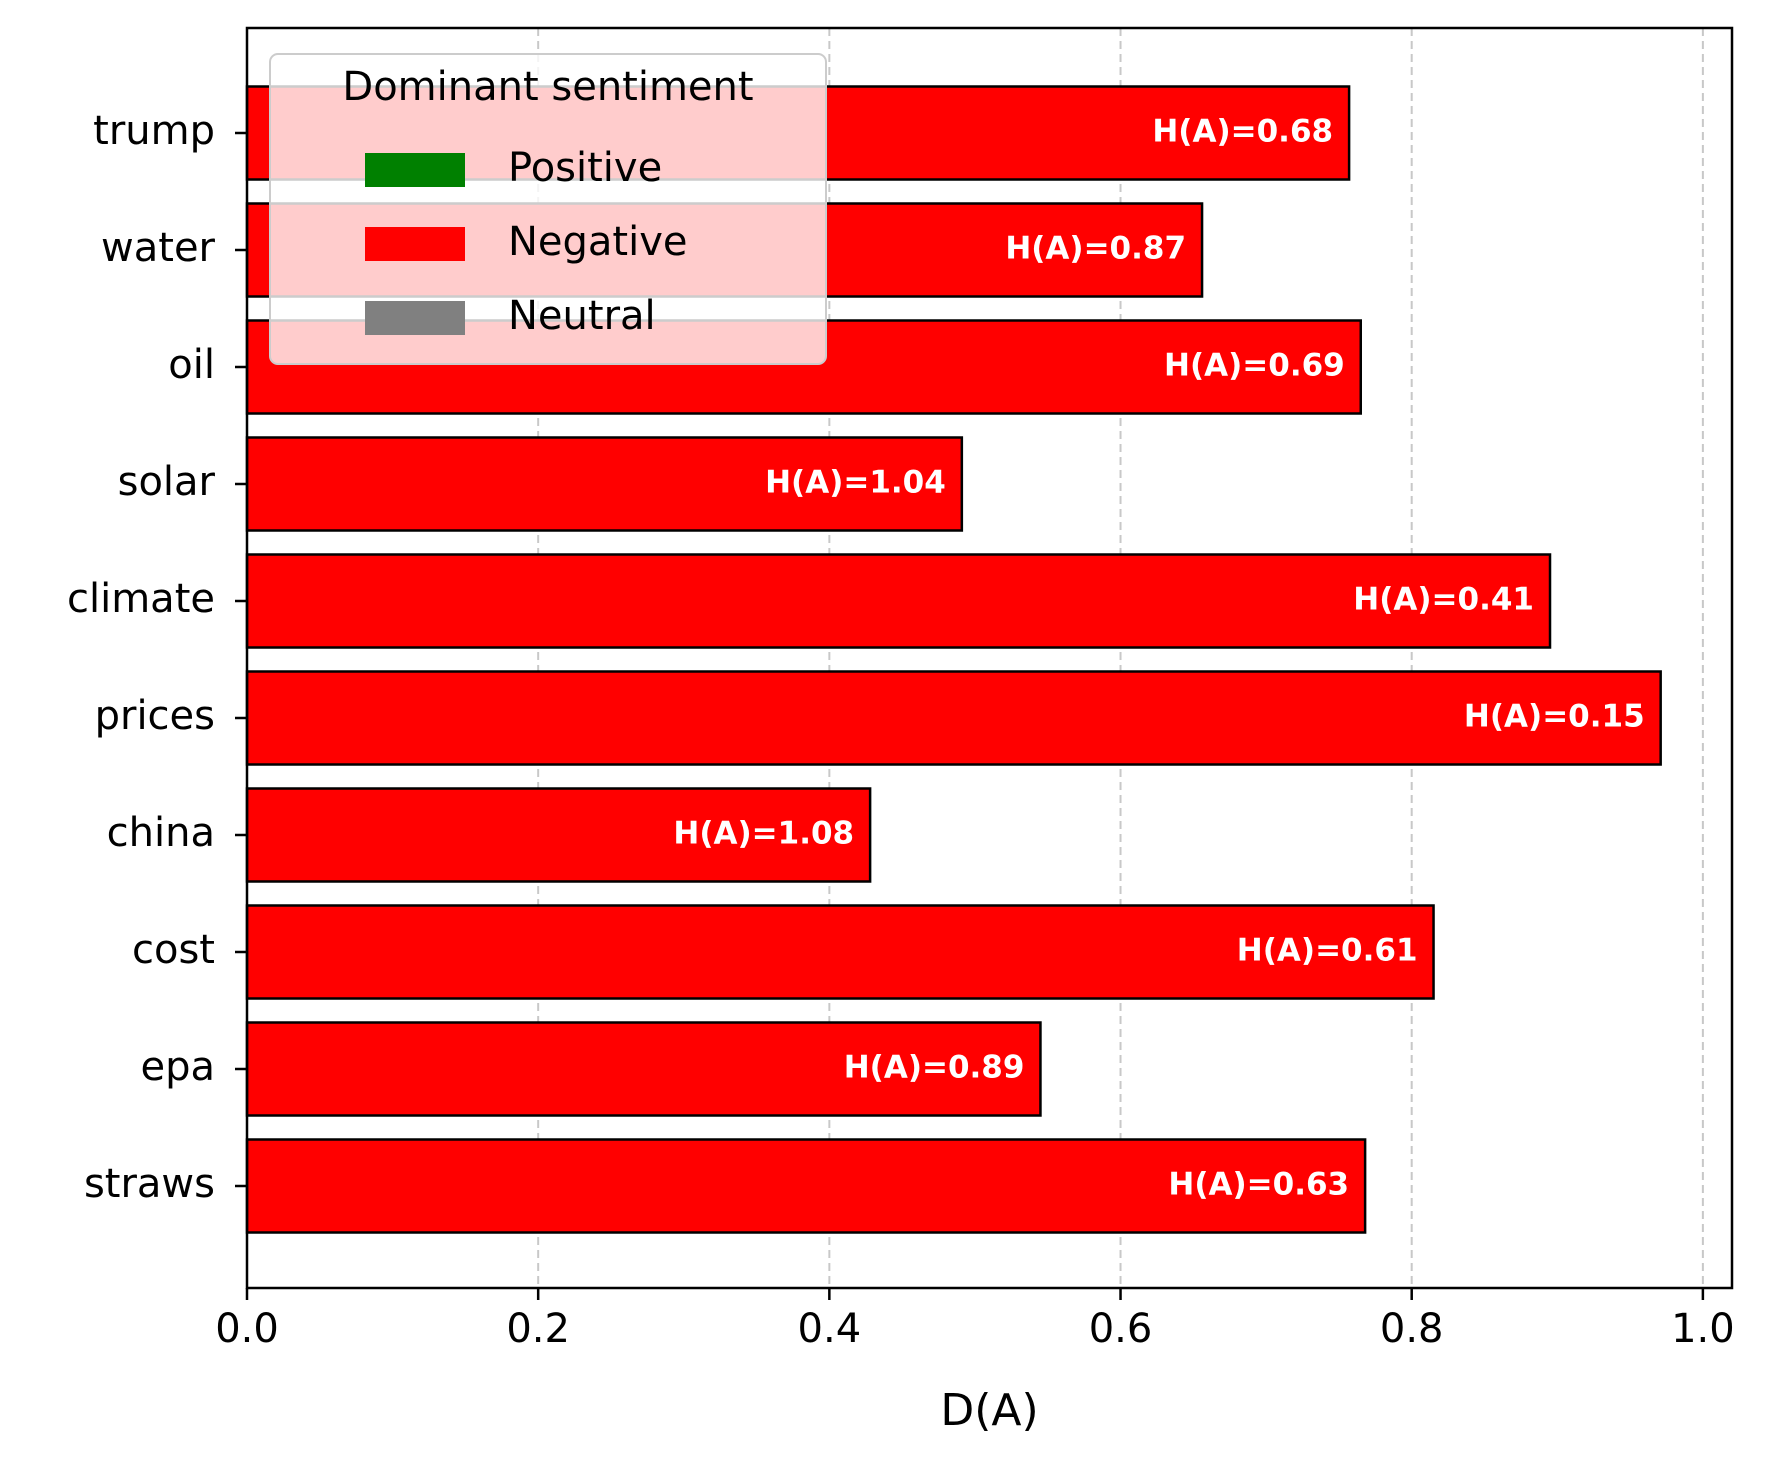  What do you see at coordinates (158, 248) in the screenshot?
I see `y-tick-label-water: water` at bounding box center [158, 248].